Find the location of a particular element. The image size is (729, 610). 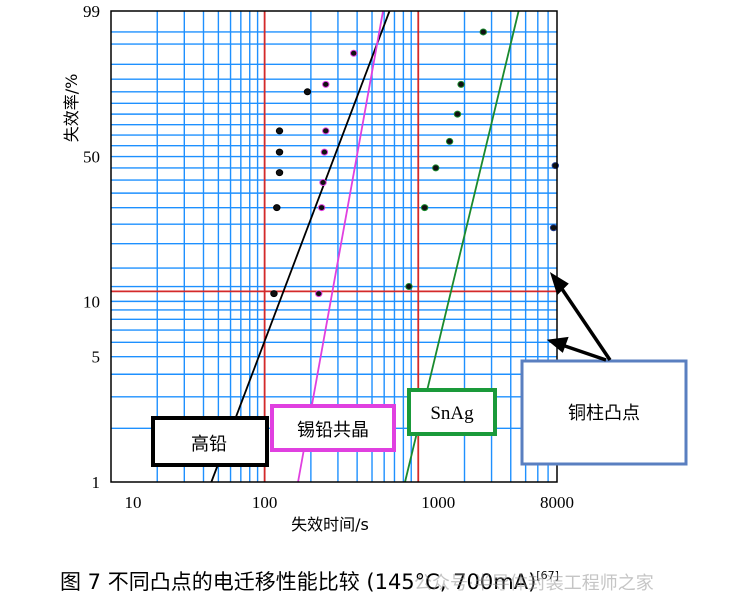

y-tick-label: 1 is located at coordinates (96, 482).